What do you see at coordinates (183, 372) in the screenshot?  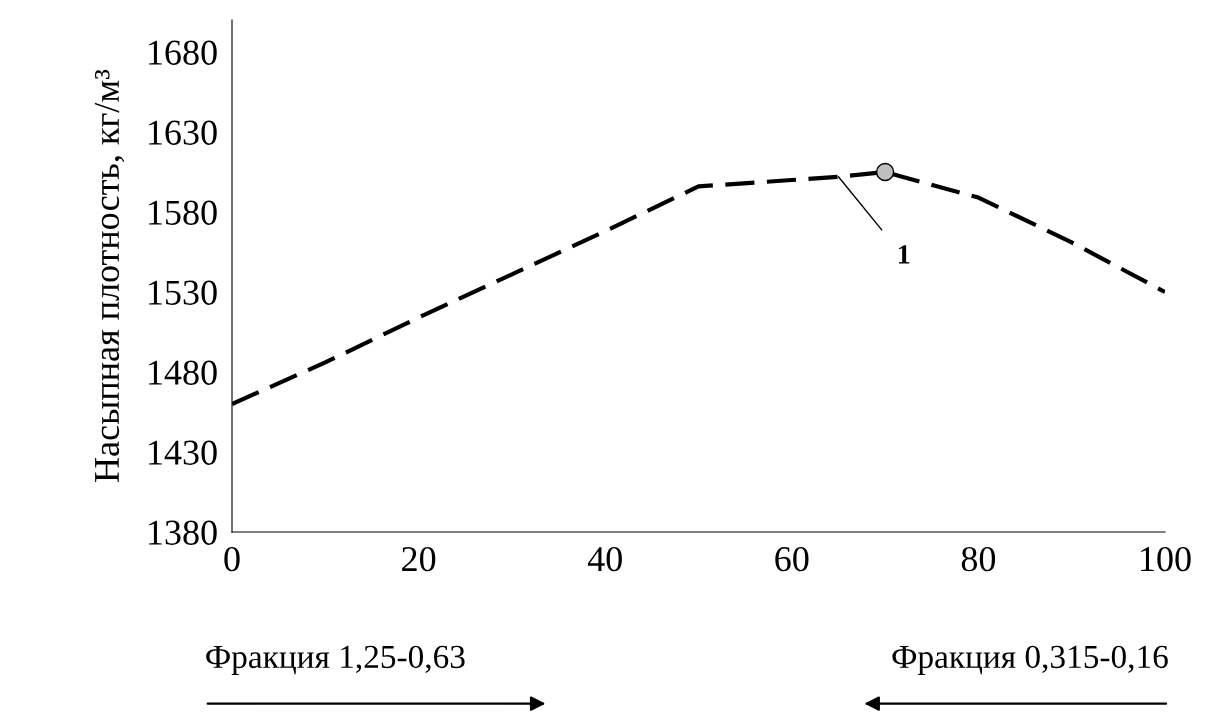 I see `y-tick-label: 1480` at bounding box center [183, 372].